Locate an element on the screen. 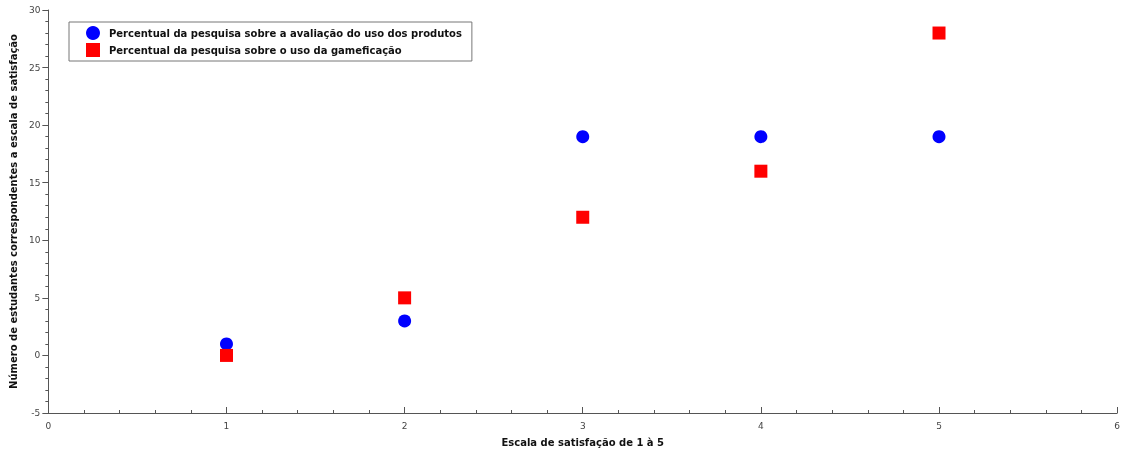 The image size is (1123, 455). y-tick-label: 25 is located at coordinates (34, 67).